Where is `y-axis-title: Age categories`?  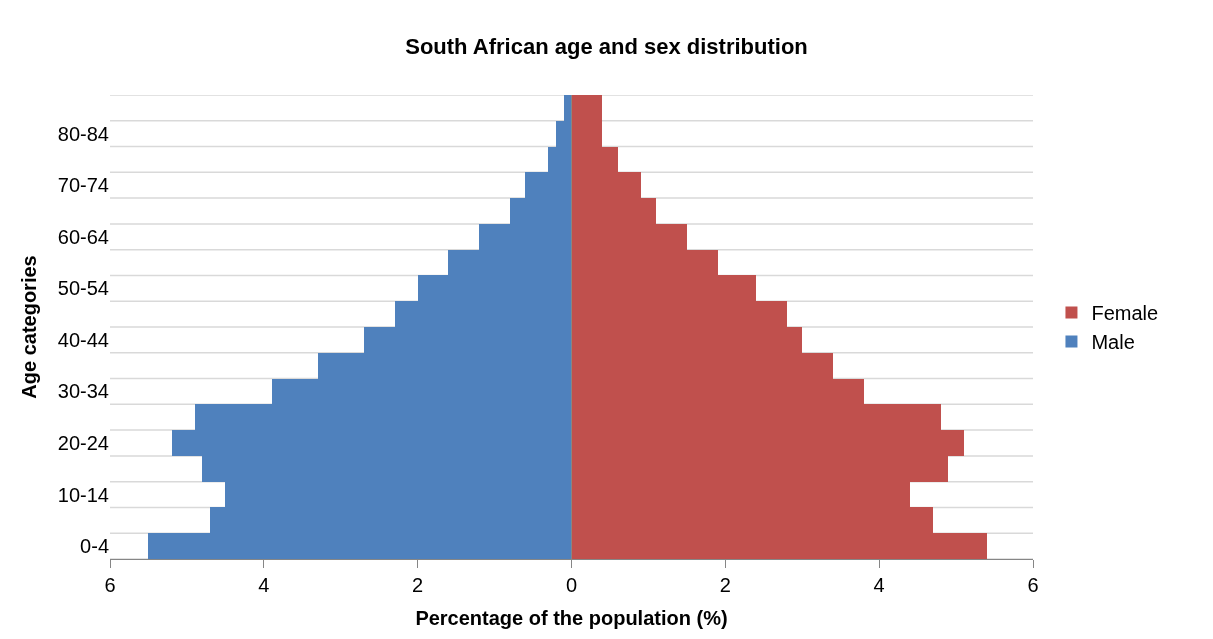 y-axis-title: Age categories is located at coordinates (29, 327).